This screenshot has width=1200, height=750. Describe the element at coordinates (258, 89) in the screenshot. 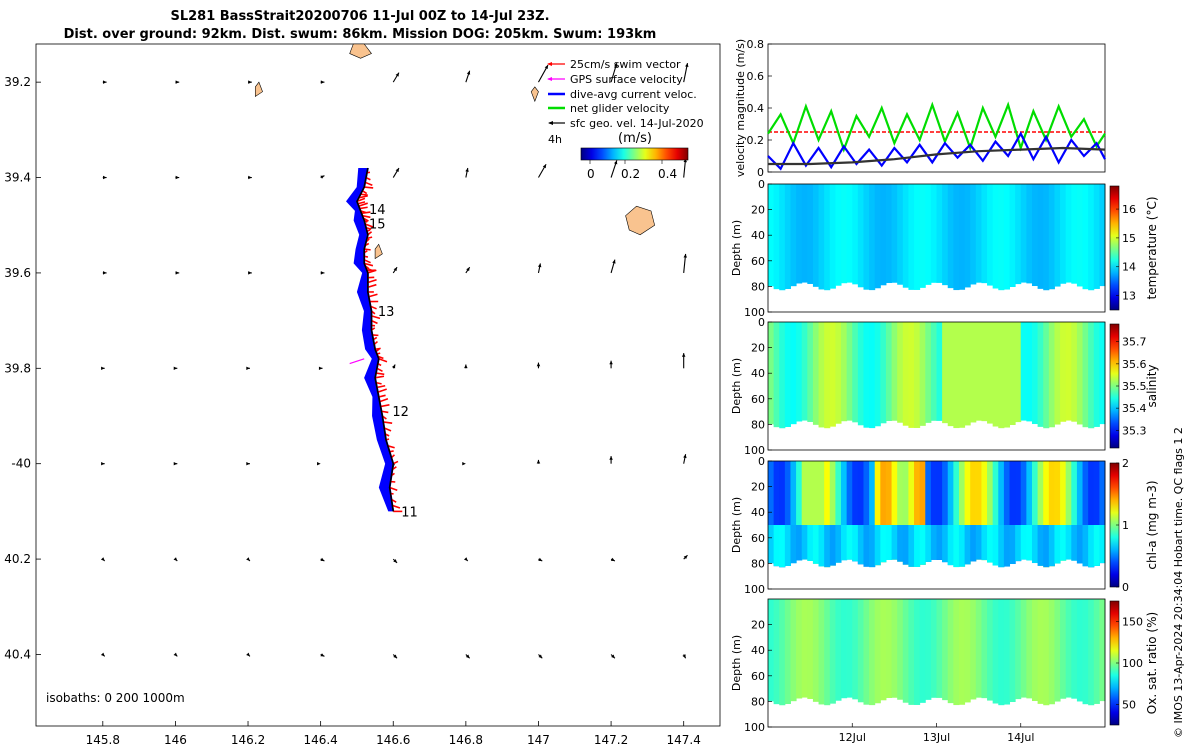

I see `land-patch` at that location.